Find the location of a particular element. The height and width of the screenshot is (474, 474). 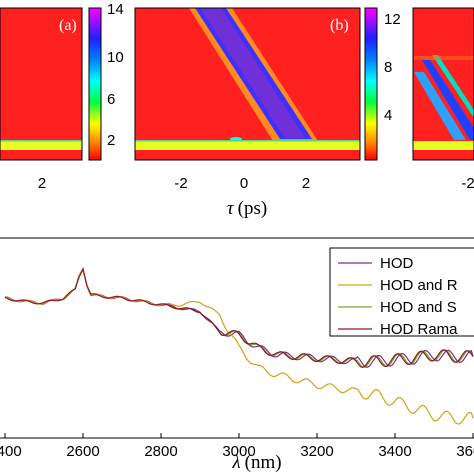

heatmap-a-x-tick-label: 2 is located at coordinates (42, 183).